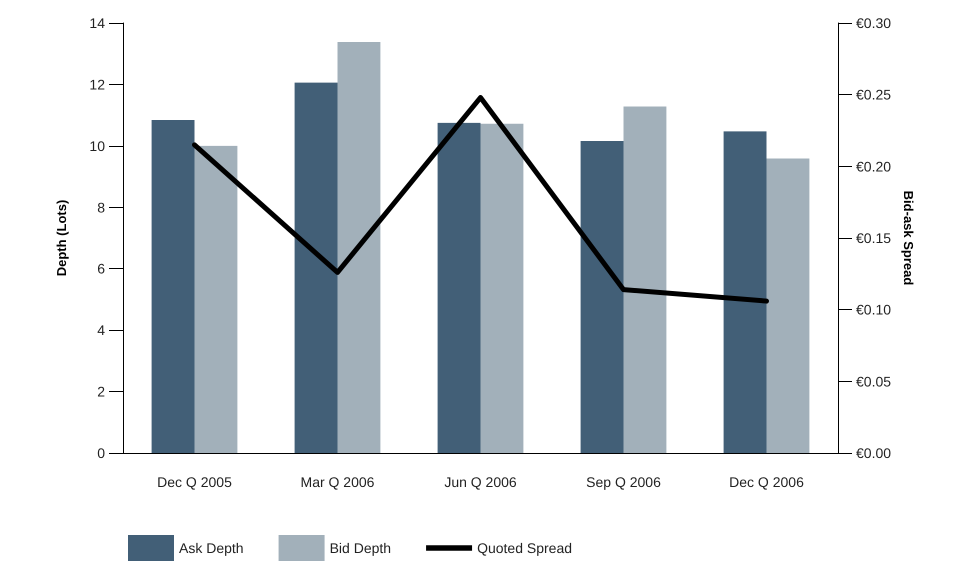 The width and height of the screenshot is (979, 575). I want to click on y-axis-title: Depth (Lots), so click(61, 238).